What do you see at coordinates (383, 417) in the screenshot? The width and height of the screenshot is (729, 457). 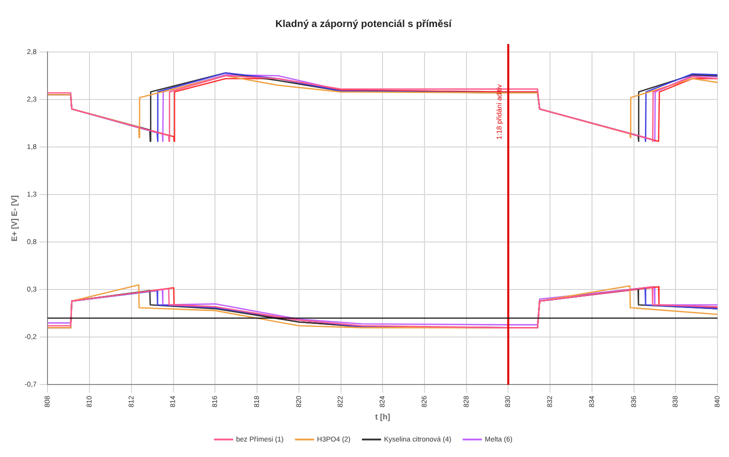 I see `x-axis-title: t [h]` at bounding box center [383, 417].